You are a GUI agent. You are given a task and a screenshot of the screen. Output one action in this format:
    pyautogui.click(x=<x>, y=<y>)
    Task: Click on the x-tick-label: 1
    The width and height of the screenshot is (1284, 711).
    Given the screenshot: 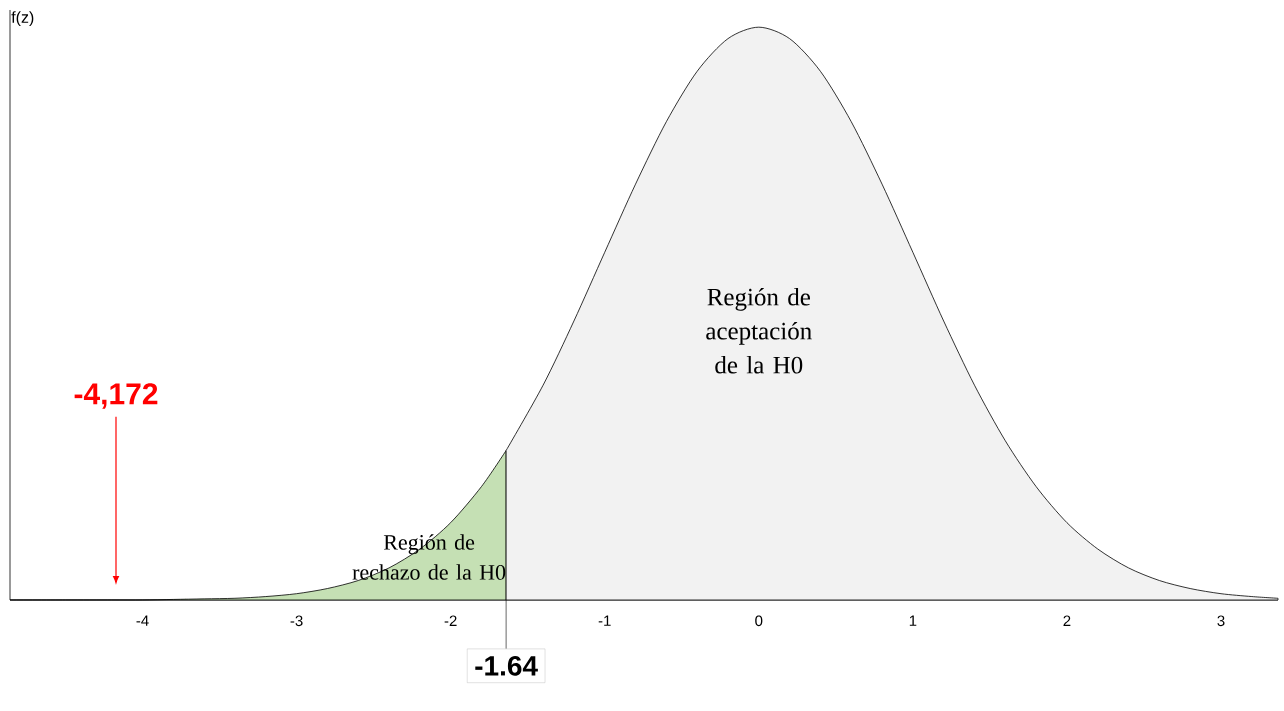 What is the action you would take?
    pyautogui.click(x=913, y=620)
    